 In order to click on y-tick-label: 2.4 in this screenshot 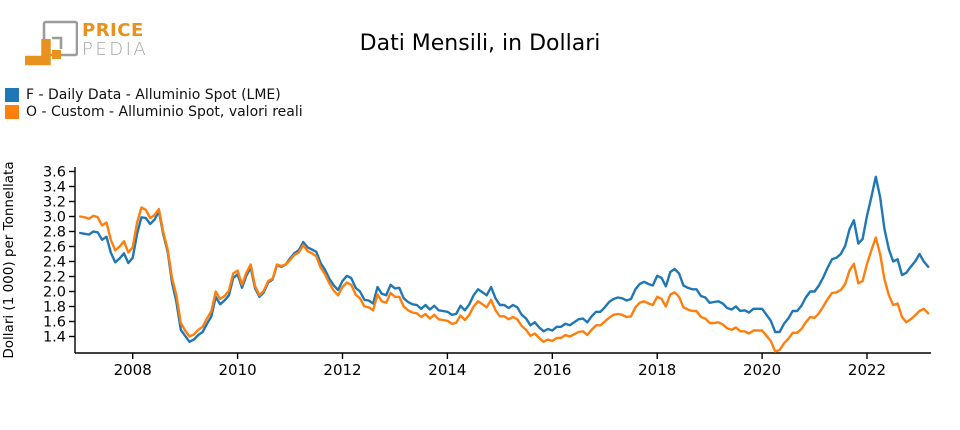, I will do `click(54, 263)`.